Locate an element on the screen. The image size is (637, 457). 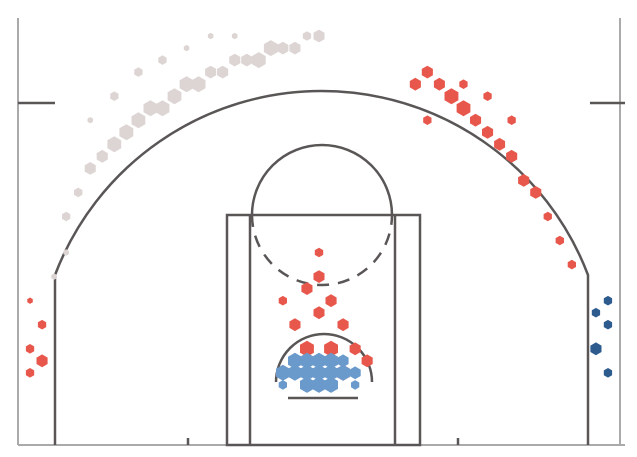
free-throw-circle is located at coordinates (322, 179).